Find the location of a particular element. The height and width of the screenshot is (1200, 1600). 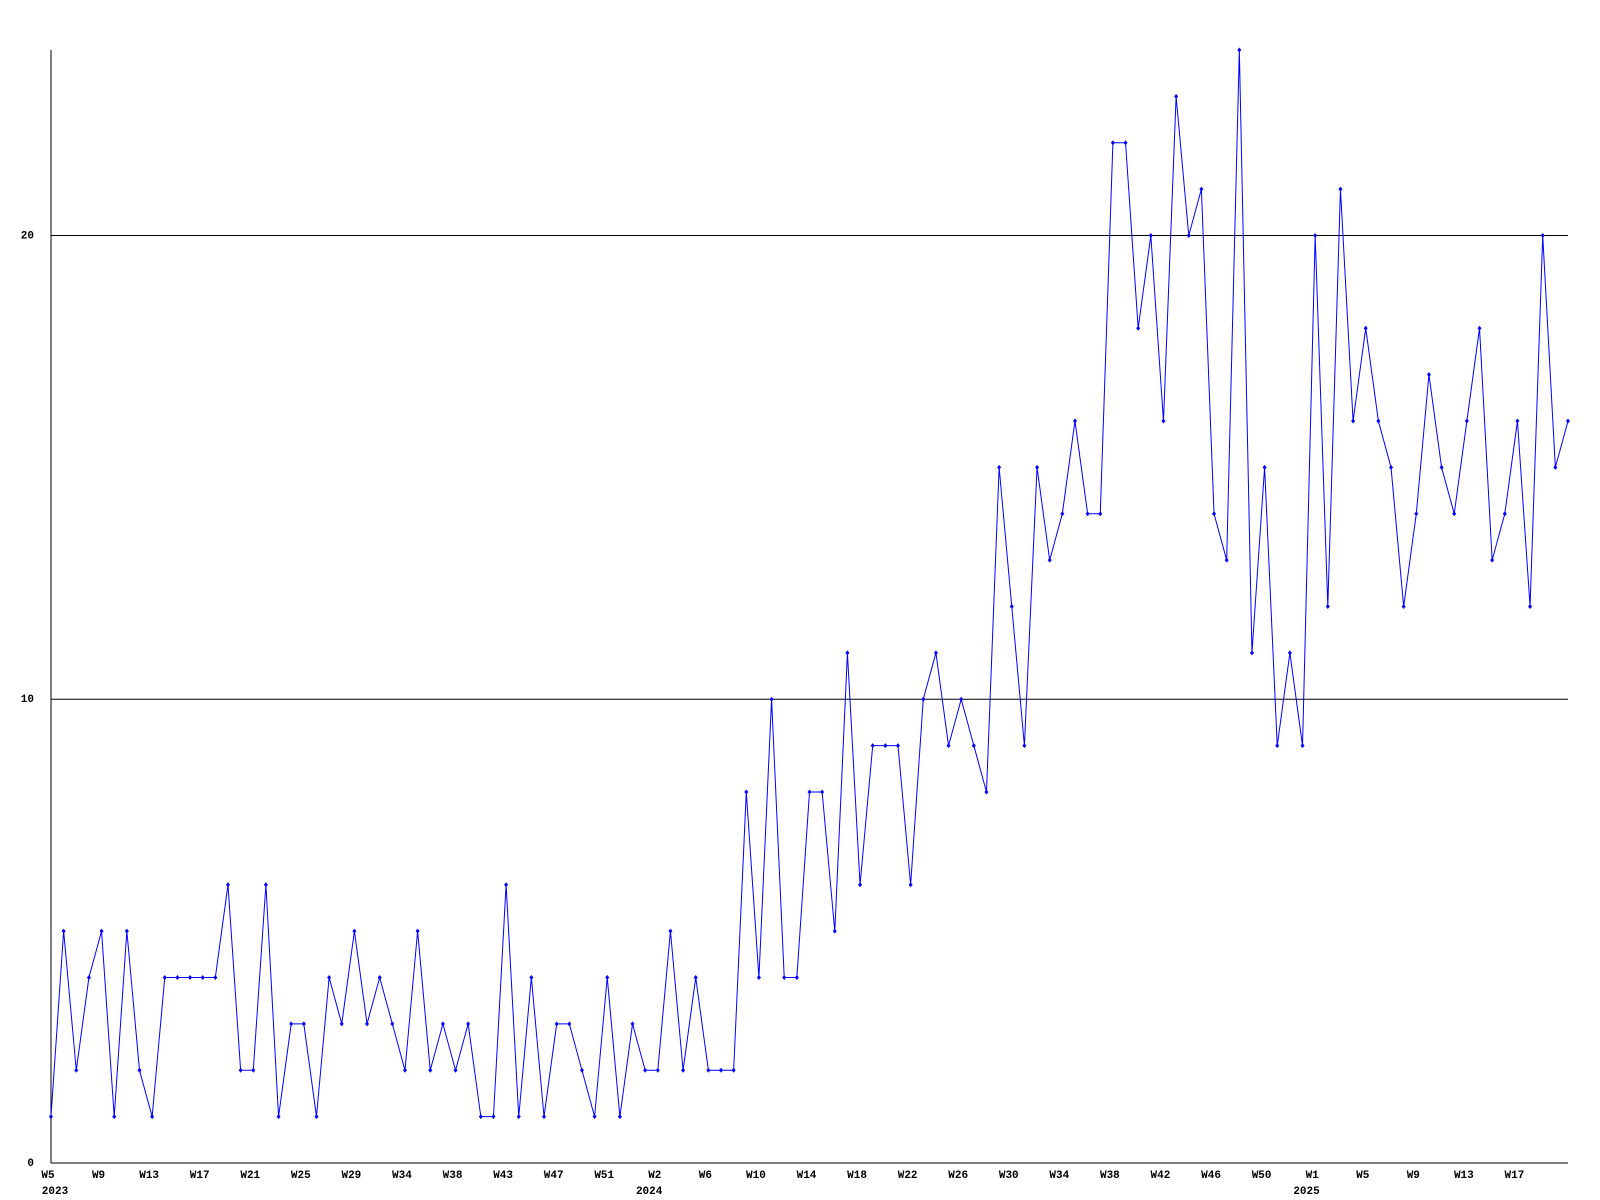

x-tick-label: W6 is located at coordinates (705, 1176).